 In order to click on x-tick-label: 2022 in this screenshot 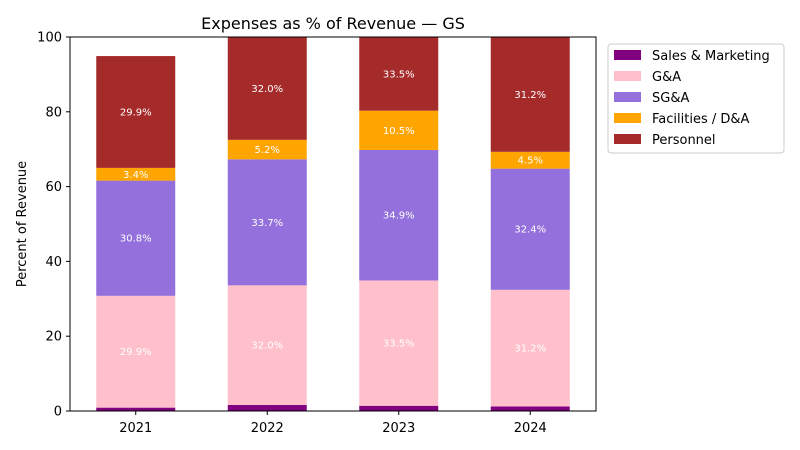, I will do `click(267, 428)`.